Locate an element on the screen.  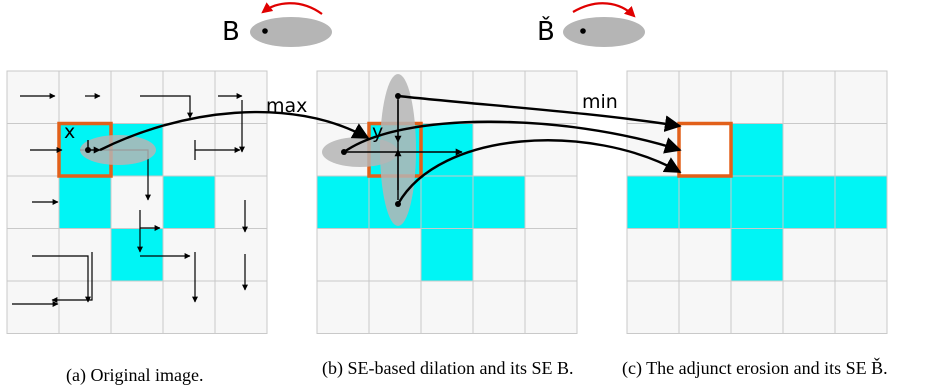
pixel-x-label: x is located at coordinates (69, 132).